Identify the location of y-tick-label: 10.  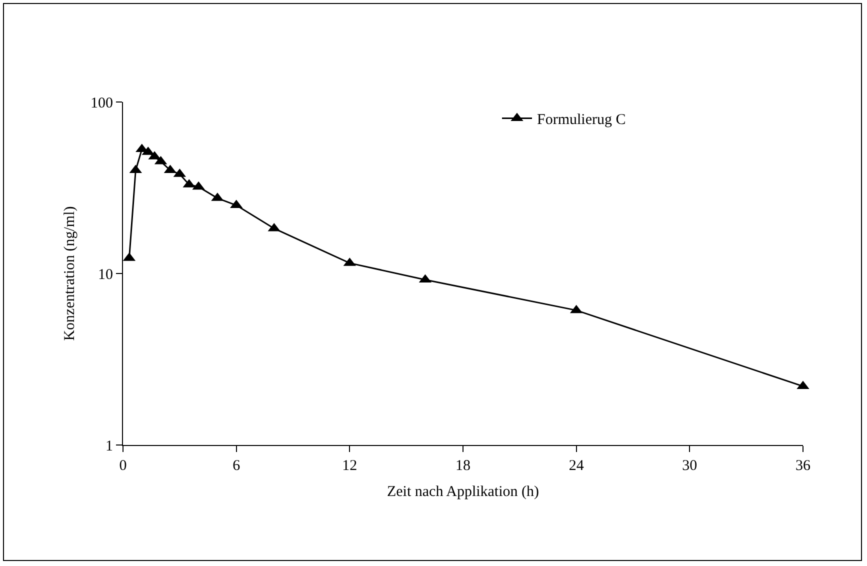
(105, 274).